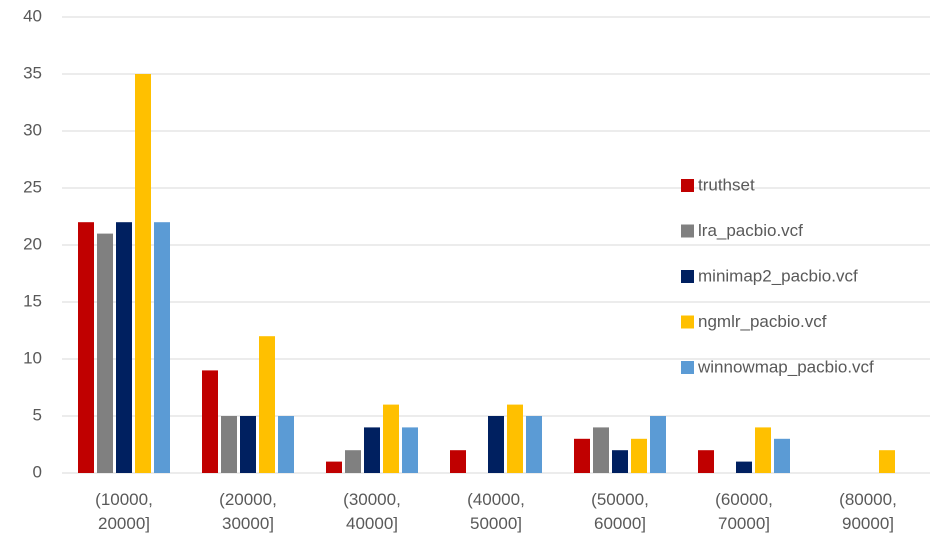  What do you see at coordinates (762, 321) in the screenshot?
I see `legend-label: ngmlr_pacbio.vcf` at bounding box center [762, 321].